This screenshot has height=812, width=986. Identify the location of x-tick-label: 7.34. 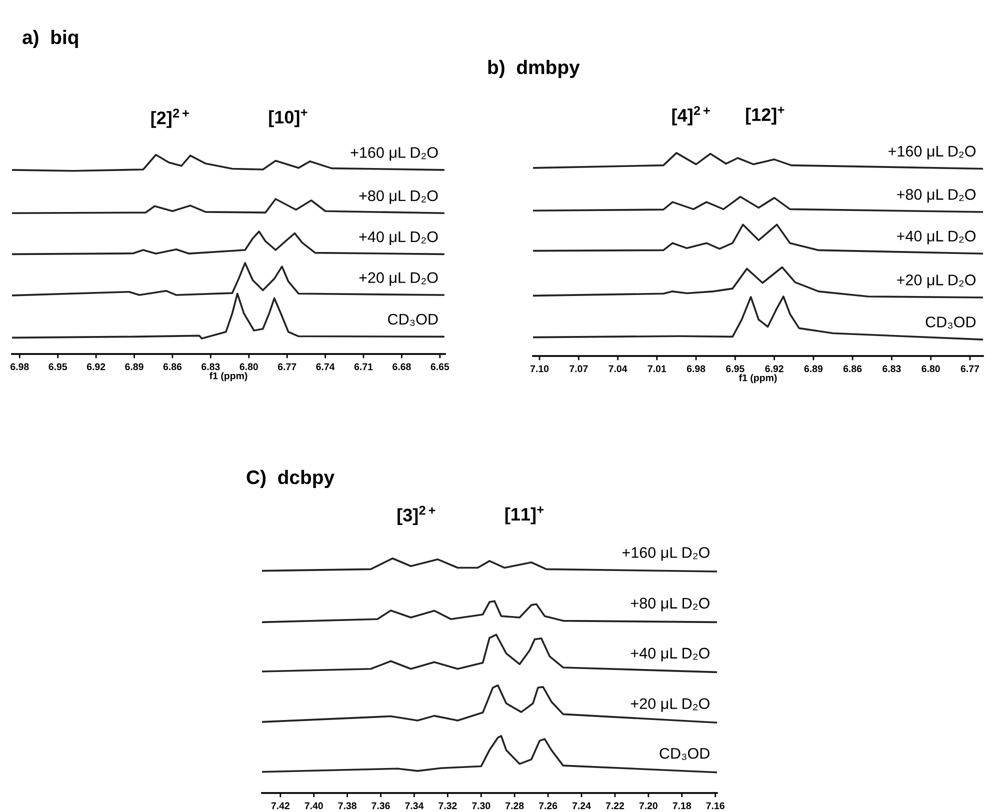
(414, 806).